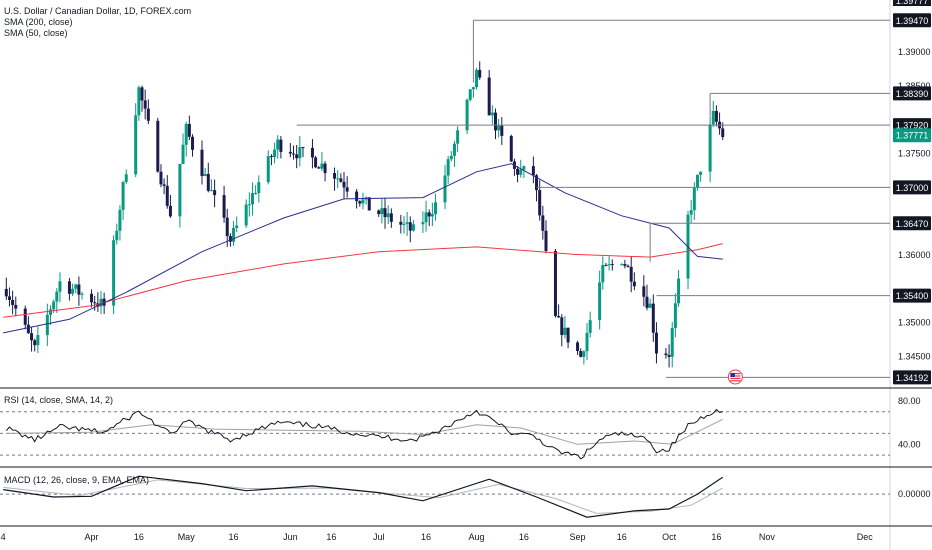 The image size is (932, 550). Describe the element at coordinates (732, 375) in the screenshot. I see `us-flag-icon-canton` at that location.